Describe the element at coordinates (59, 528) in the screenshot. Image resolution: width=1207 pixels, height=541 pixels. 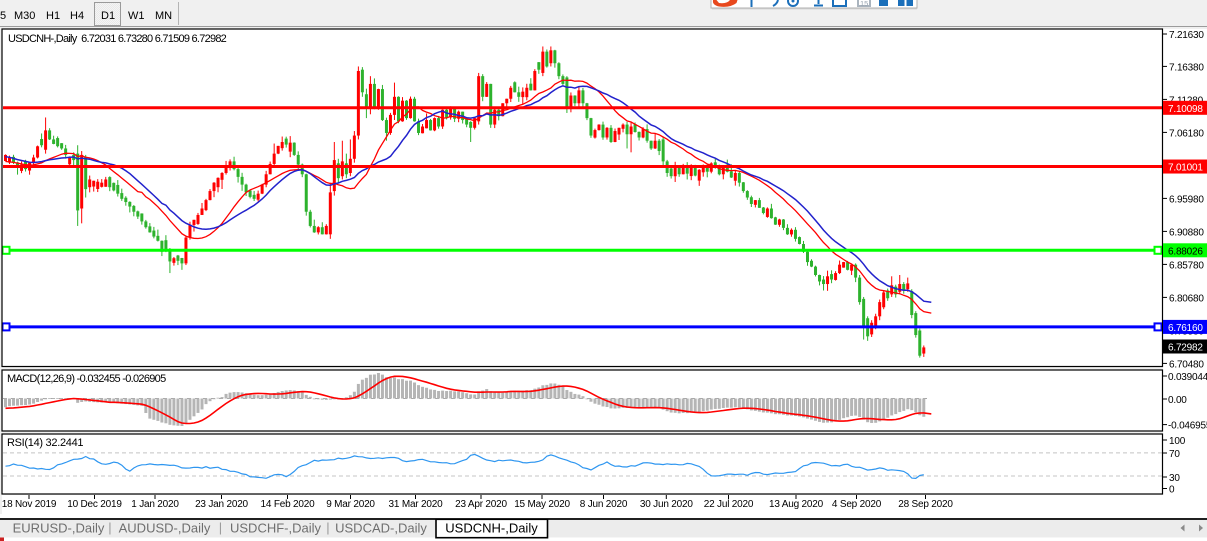
I see `svg-text: EURUSD-,Daily` at that location.